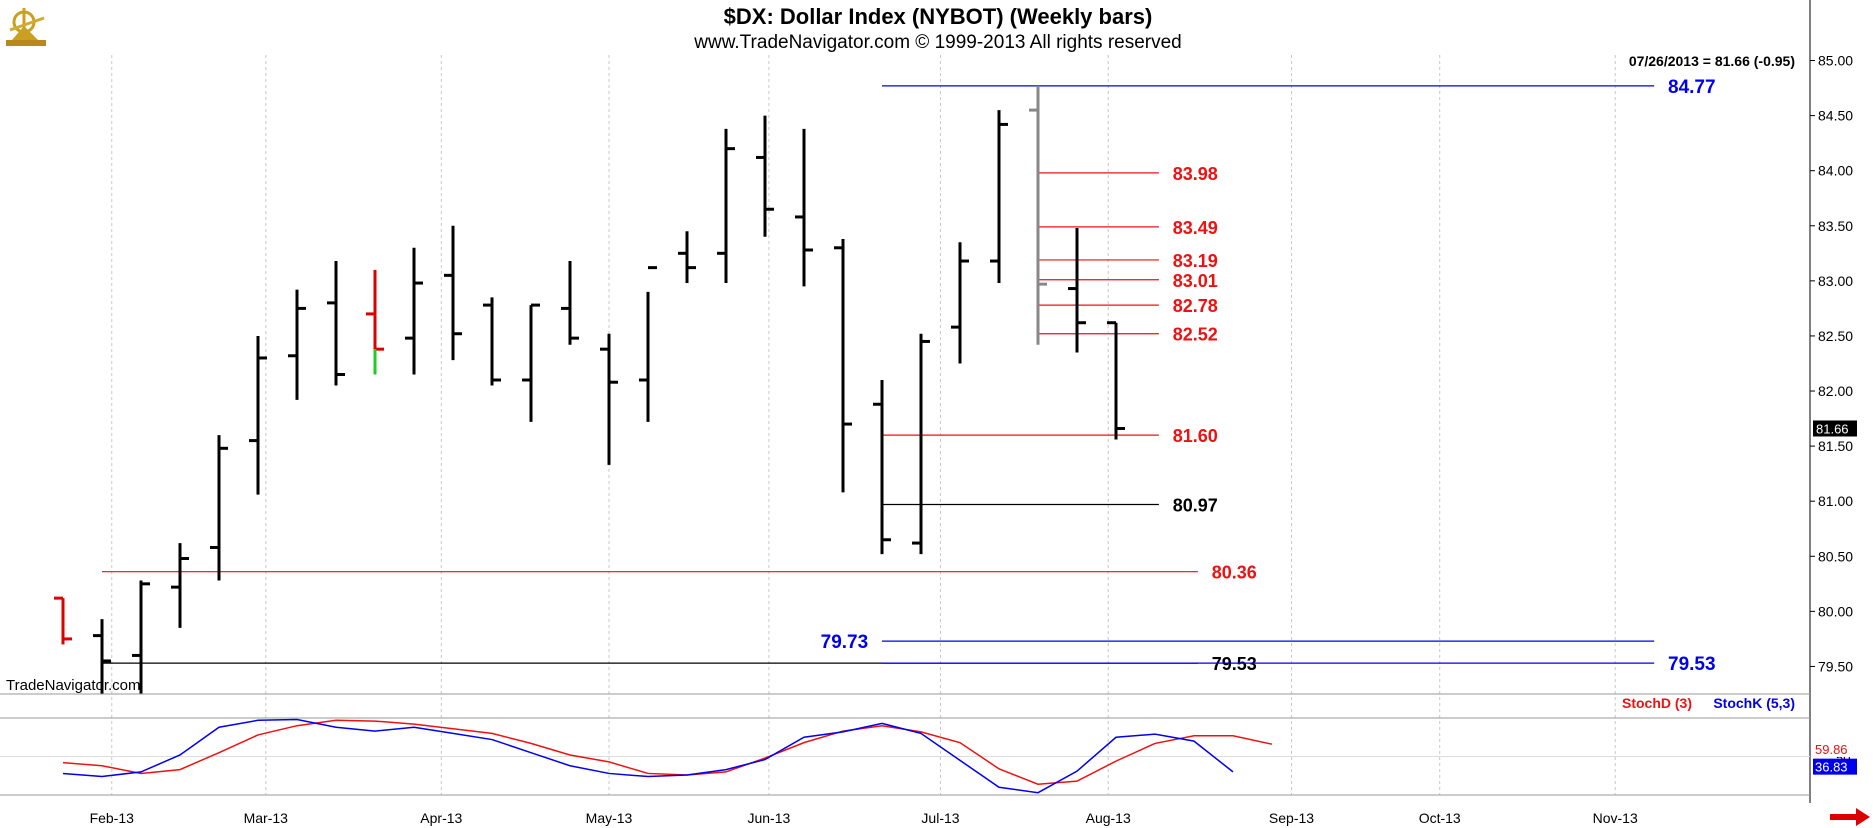 The height and width of the screenshot is (828, 1876). Describe the element at coordinates (1692, 87) in the screenshot. I see `level-label: 84.77` at that location.